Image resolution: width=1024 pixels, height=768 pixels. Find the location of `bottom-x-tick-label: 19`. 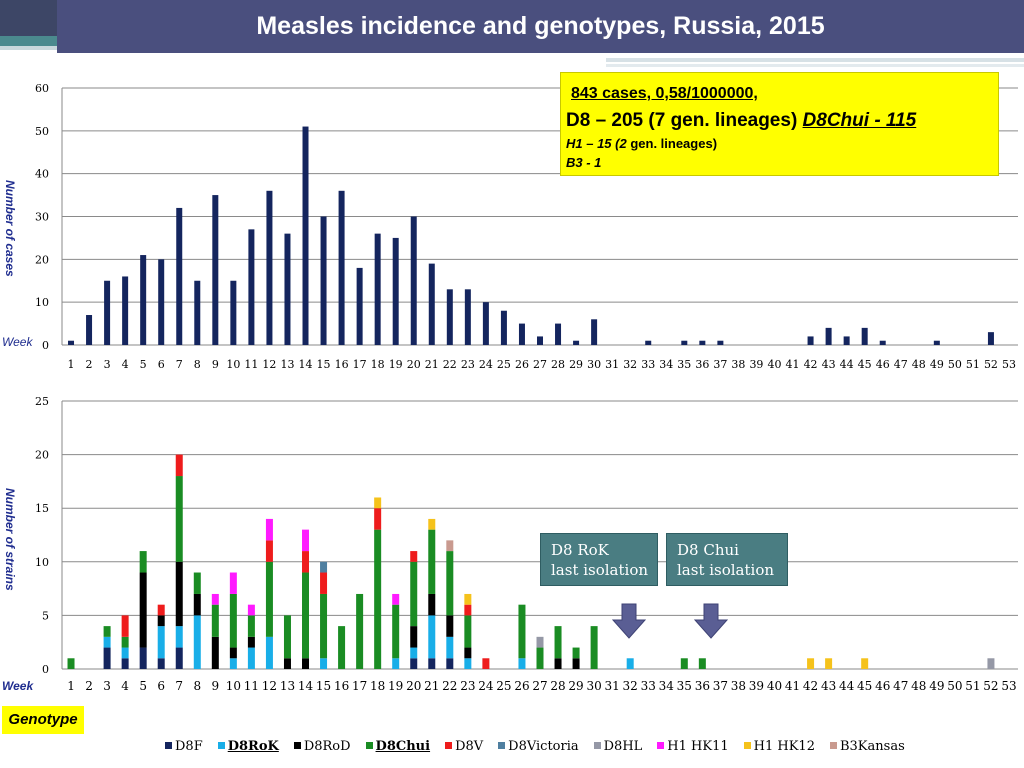

bottom-x-tick-label: 19 is located at coordinates (395, 686).